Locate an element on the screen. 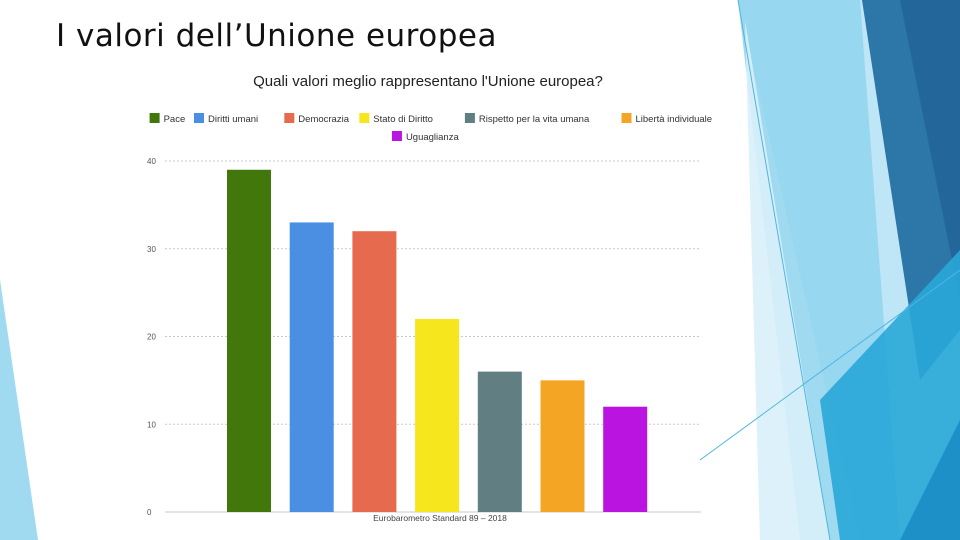 The width and height of the screenshot is (960, 540). slide-title: I valori dell’Unione europea is located at coordinates (276, 36).